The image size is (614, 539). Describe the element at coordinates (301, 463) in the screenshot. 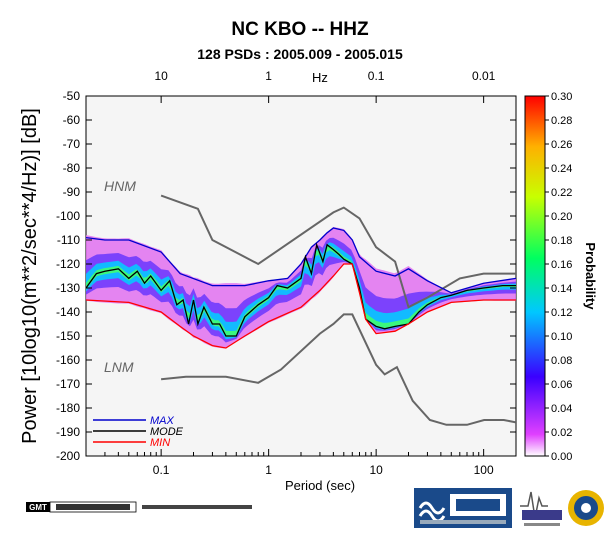

I see `x-axis-bottom: 0.1 1 10 100` at that location.